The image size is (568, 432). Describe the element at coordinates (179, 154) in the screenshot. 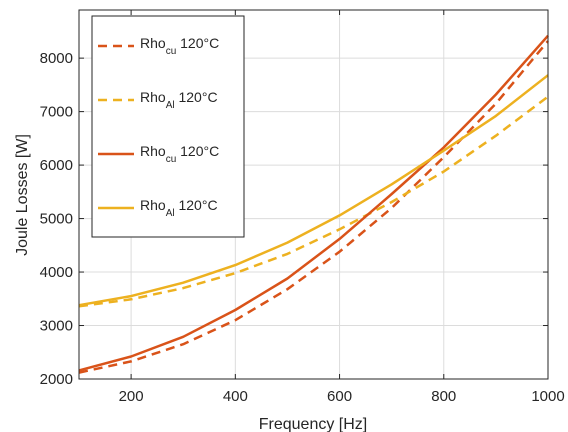

I see `legend-label-3: Rhocu 120°C` at that location.